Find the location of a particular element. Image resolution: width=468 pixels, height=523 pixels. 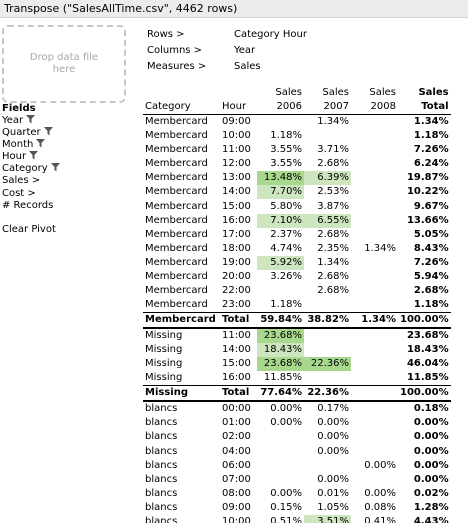

cell-2007: 0.00% is located at coordinates (333, 437).